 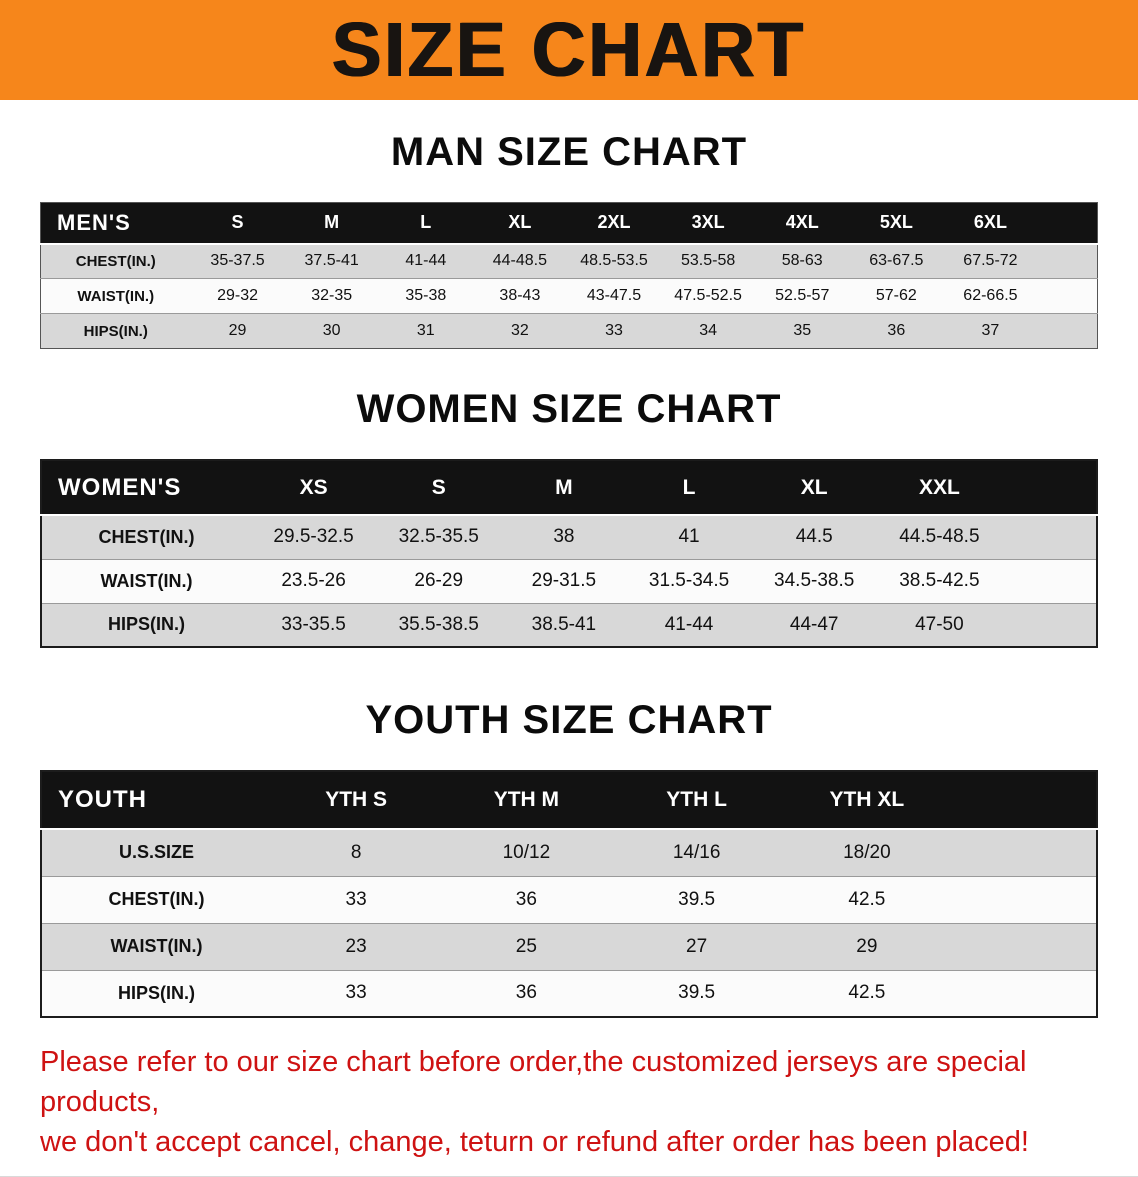 What do you see at coordinates (614, 223) in the screenshot?
I see `size-header-cell: 2XL` at bounding box center [614, 223].